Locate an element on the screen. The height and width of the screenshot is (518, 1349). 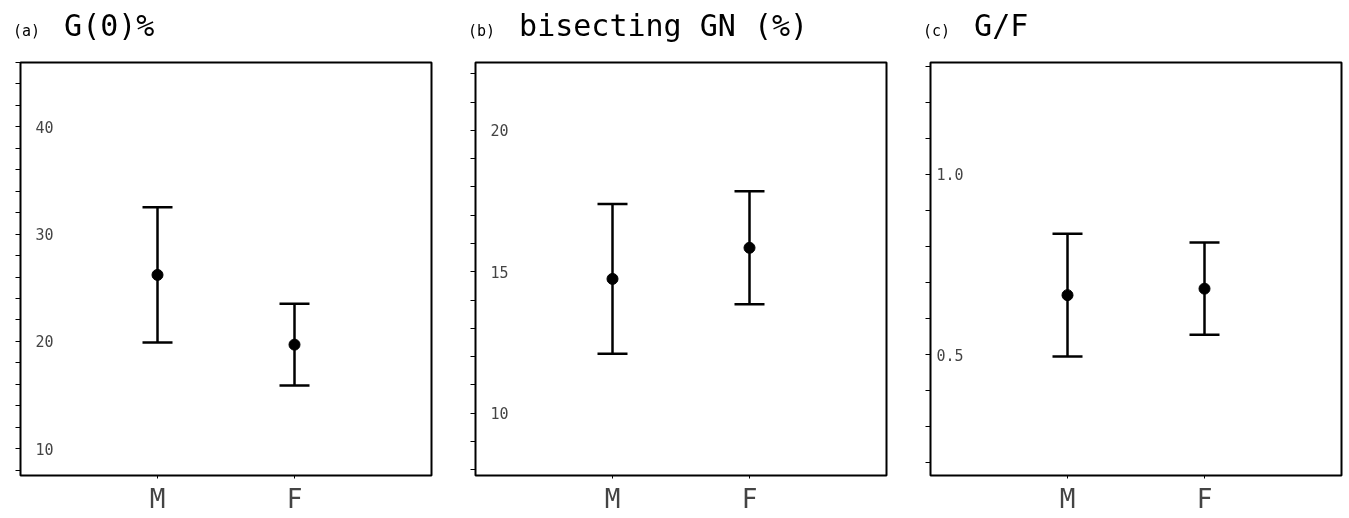
text: (a) is located at coordinates (27, 31).